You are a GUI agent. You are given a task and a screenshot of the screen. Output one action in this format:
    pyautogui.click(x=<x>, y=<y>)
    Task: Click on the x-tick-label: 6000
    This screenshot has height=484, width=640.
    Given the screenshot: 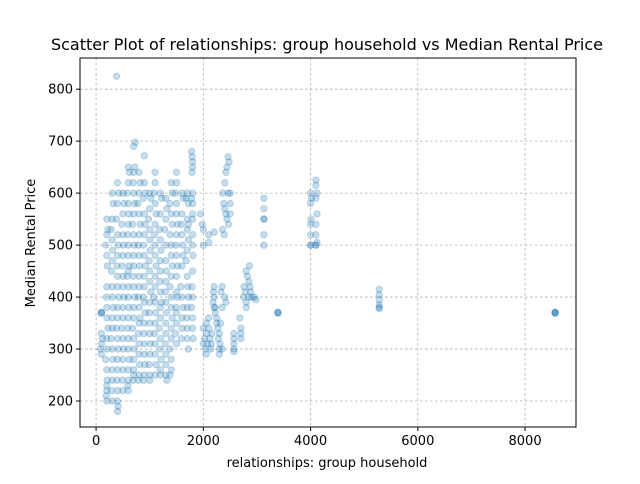 What is the action you would take?
    pyautogui.click(x=417, y=441)
    